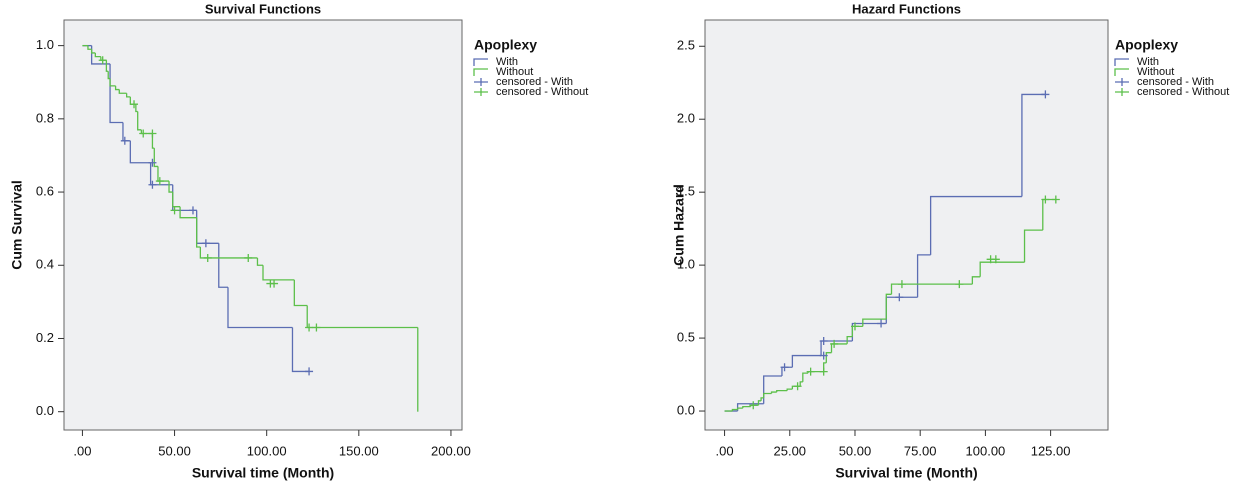 The height and width of the screenshot is (488, 1248). Describe the element at coordinates (1183, 92) in the screenshot. I see `legend-label: censored - Without` at that location.